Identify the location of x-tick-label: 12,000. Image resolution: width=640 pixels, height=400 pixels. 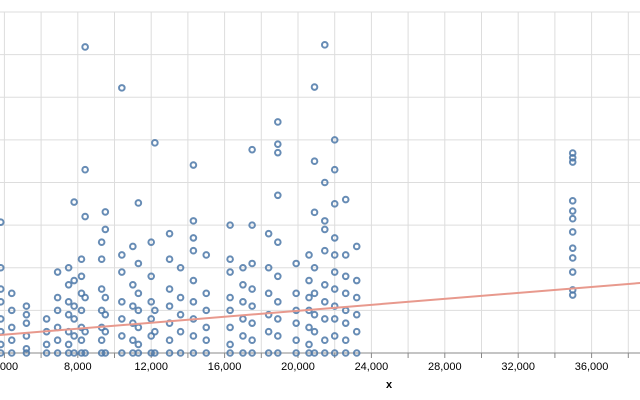
(151, 367).